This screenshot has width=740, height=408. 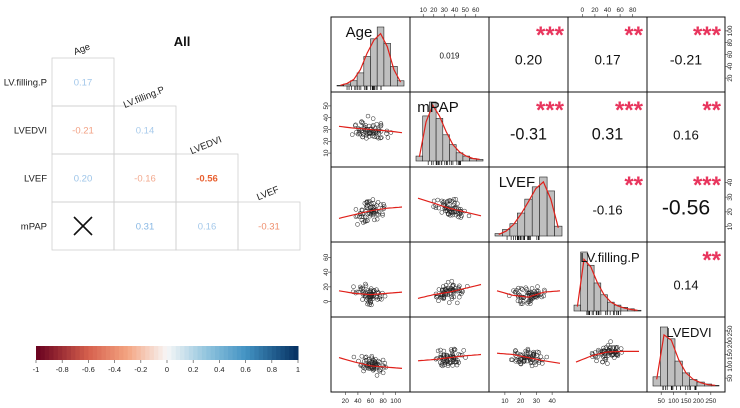 I want to click on axis-tick-label: 10, so click(x=326, y=153).